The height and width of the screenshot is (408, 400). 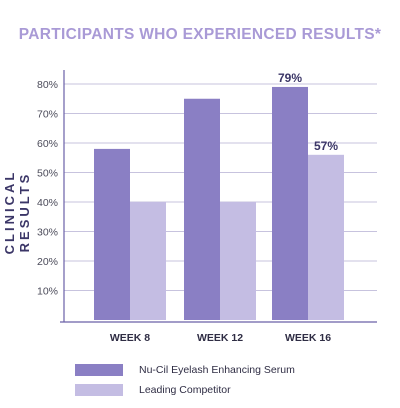 What do you see at coordinates (47, 85) in the screenshot?
I see `y-tick-label: 80%` at bounding box center [47, 85].